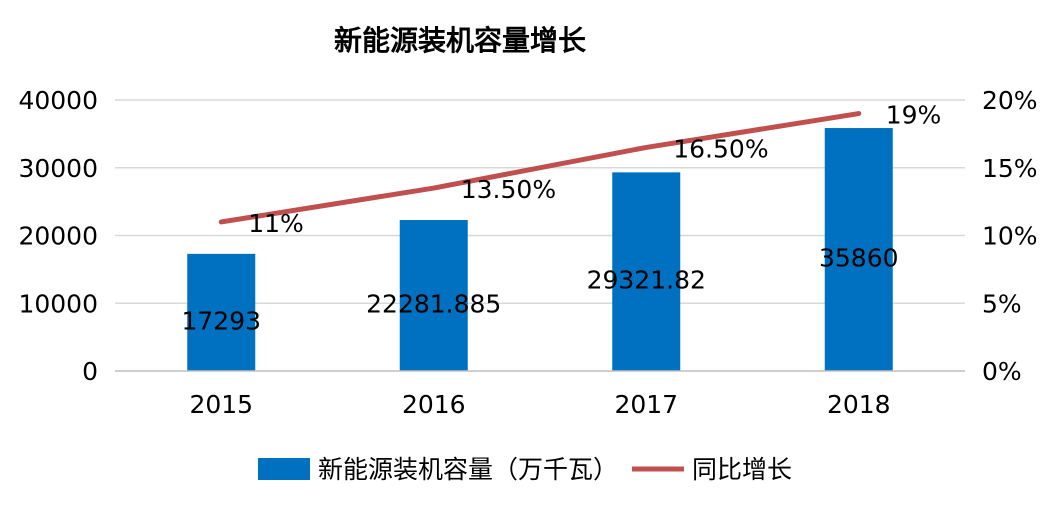 The width and height of the screenshot is (1058, 510). Describe the element at coordinates (1010, 100) in the screenshot. I see `y-right-tick-label: 20%` at that location.